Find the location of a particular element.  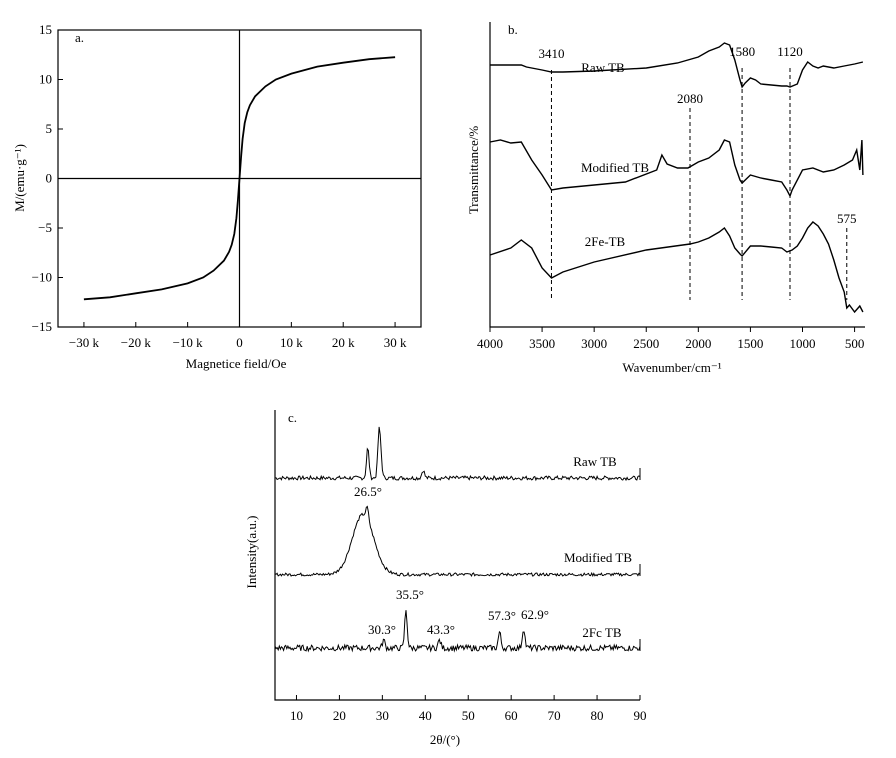

panel-c-xtick-label: 40 is located at coordinates (425, 715).